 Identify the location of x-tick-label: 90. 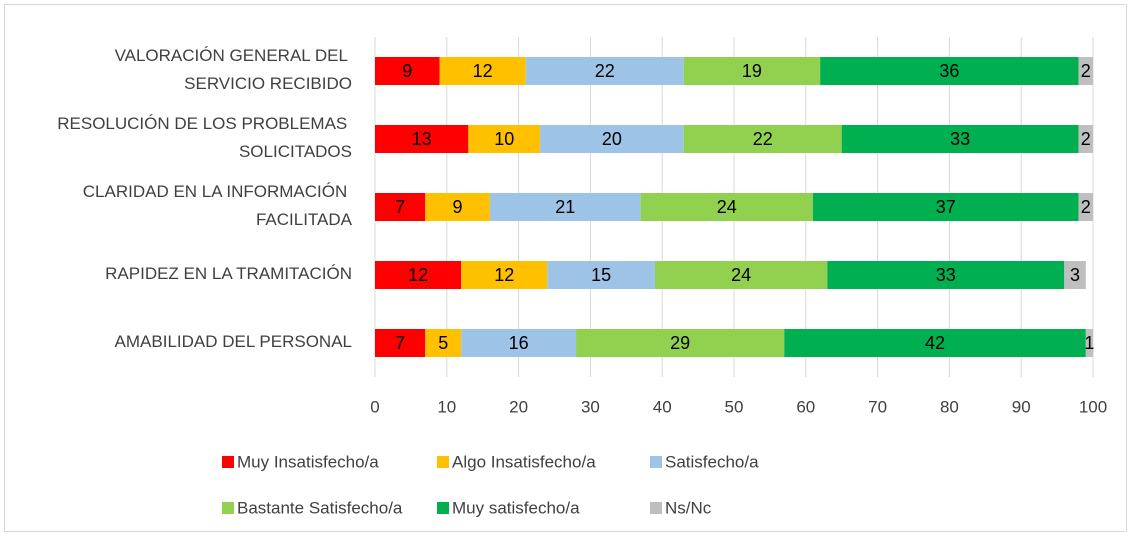
(1021, 406).